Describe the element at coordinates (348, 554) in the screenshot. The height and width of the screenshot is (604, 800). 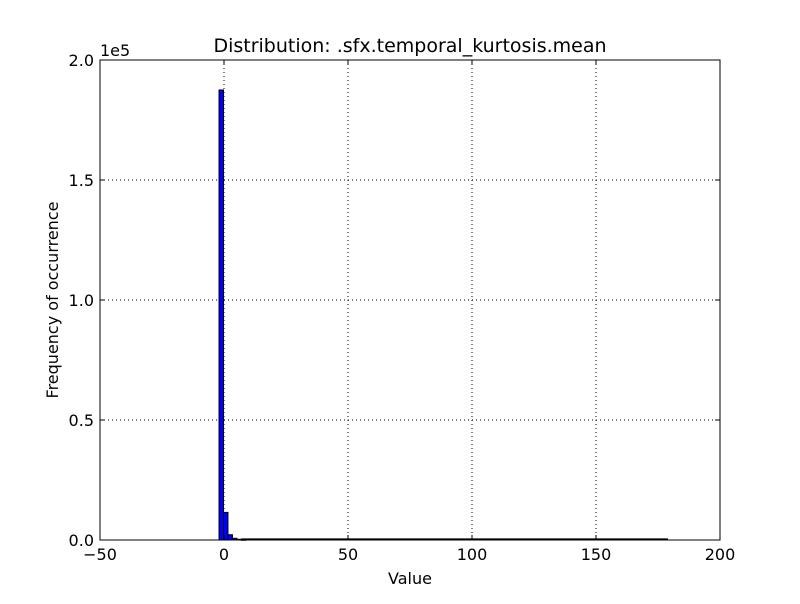
I see `x-tick-label: 50` at that location.